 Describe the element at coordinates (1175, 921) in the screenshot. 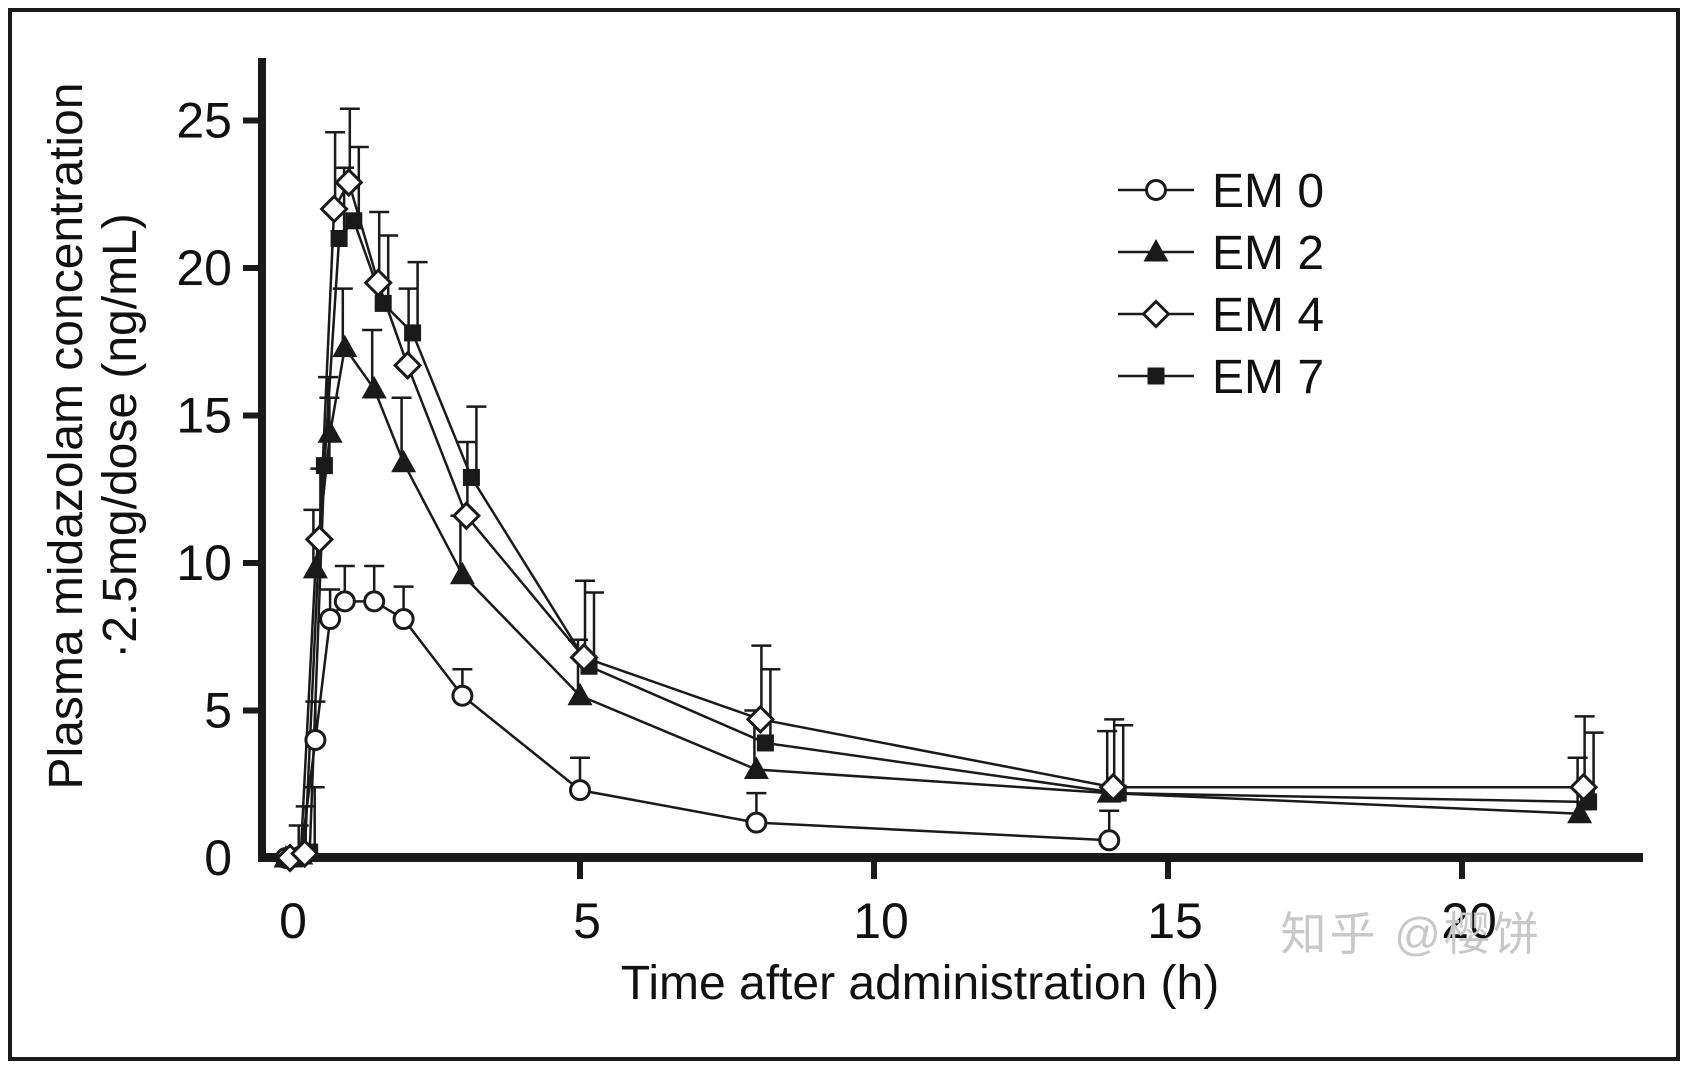

I see `x-tick-label: 15` at that location.